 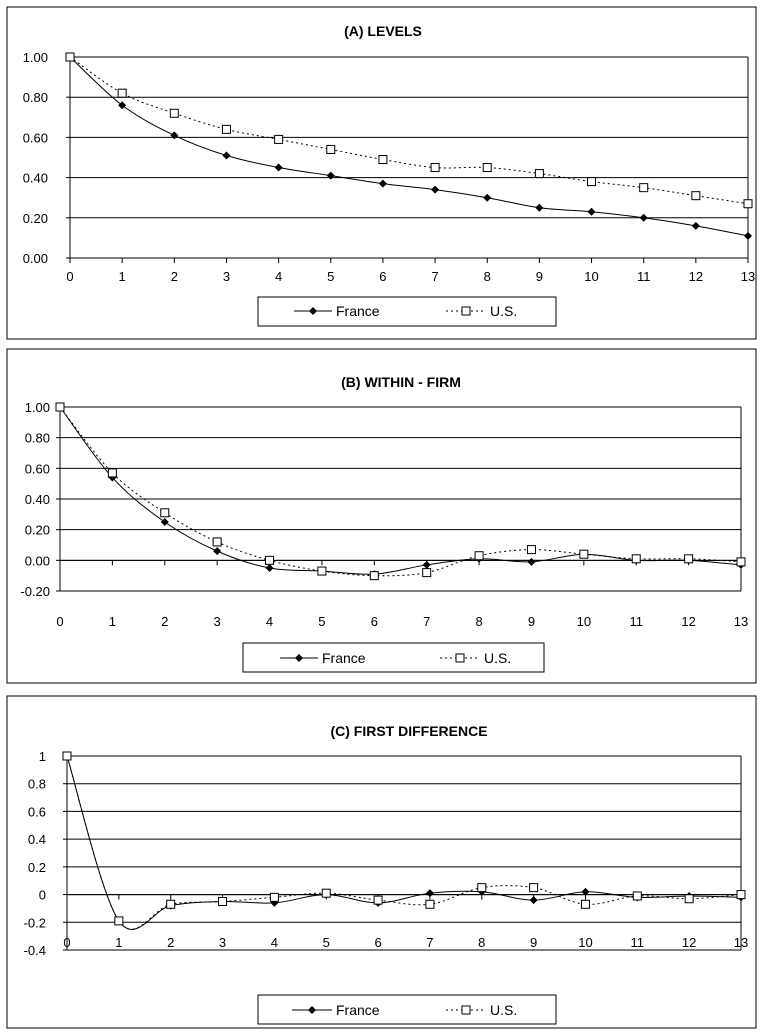 What do you see at coordinates (37, 839) in the screenshot?
I see `y-tick-label: 0.4` at bounding box center [37, 839].